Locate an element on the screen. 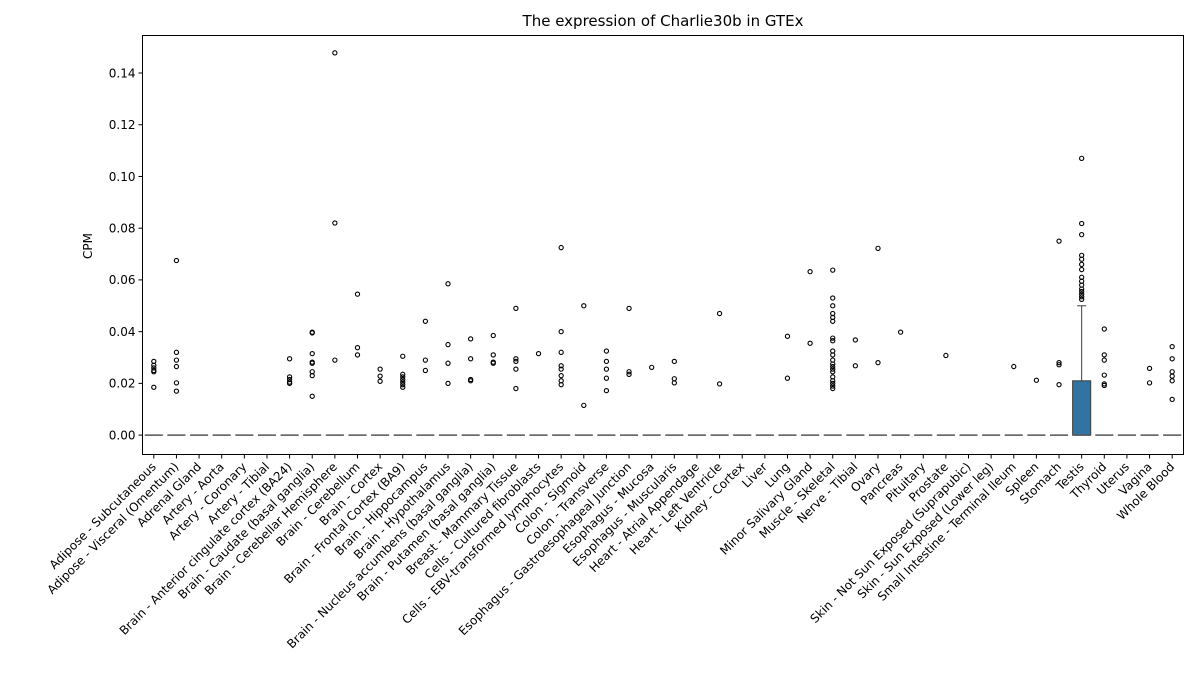  x-tick-label: Adipose - Visceral (Omentum) is located at coordinates (112, 528).